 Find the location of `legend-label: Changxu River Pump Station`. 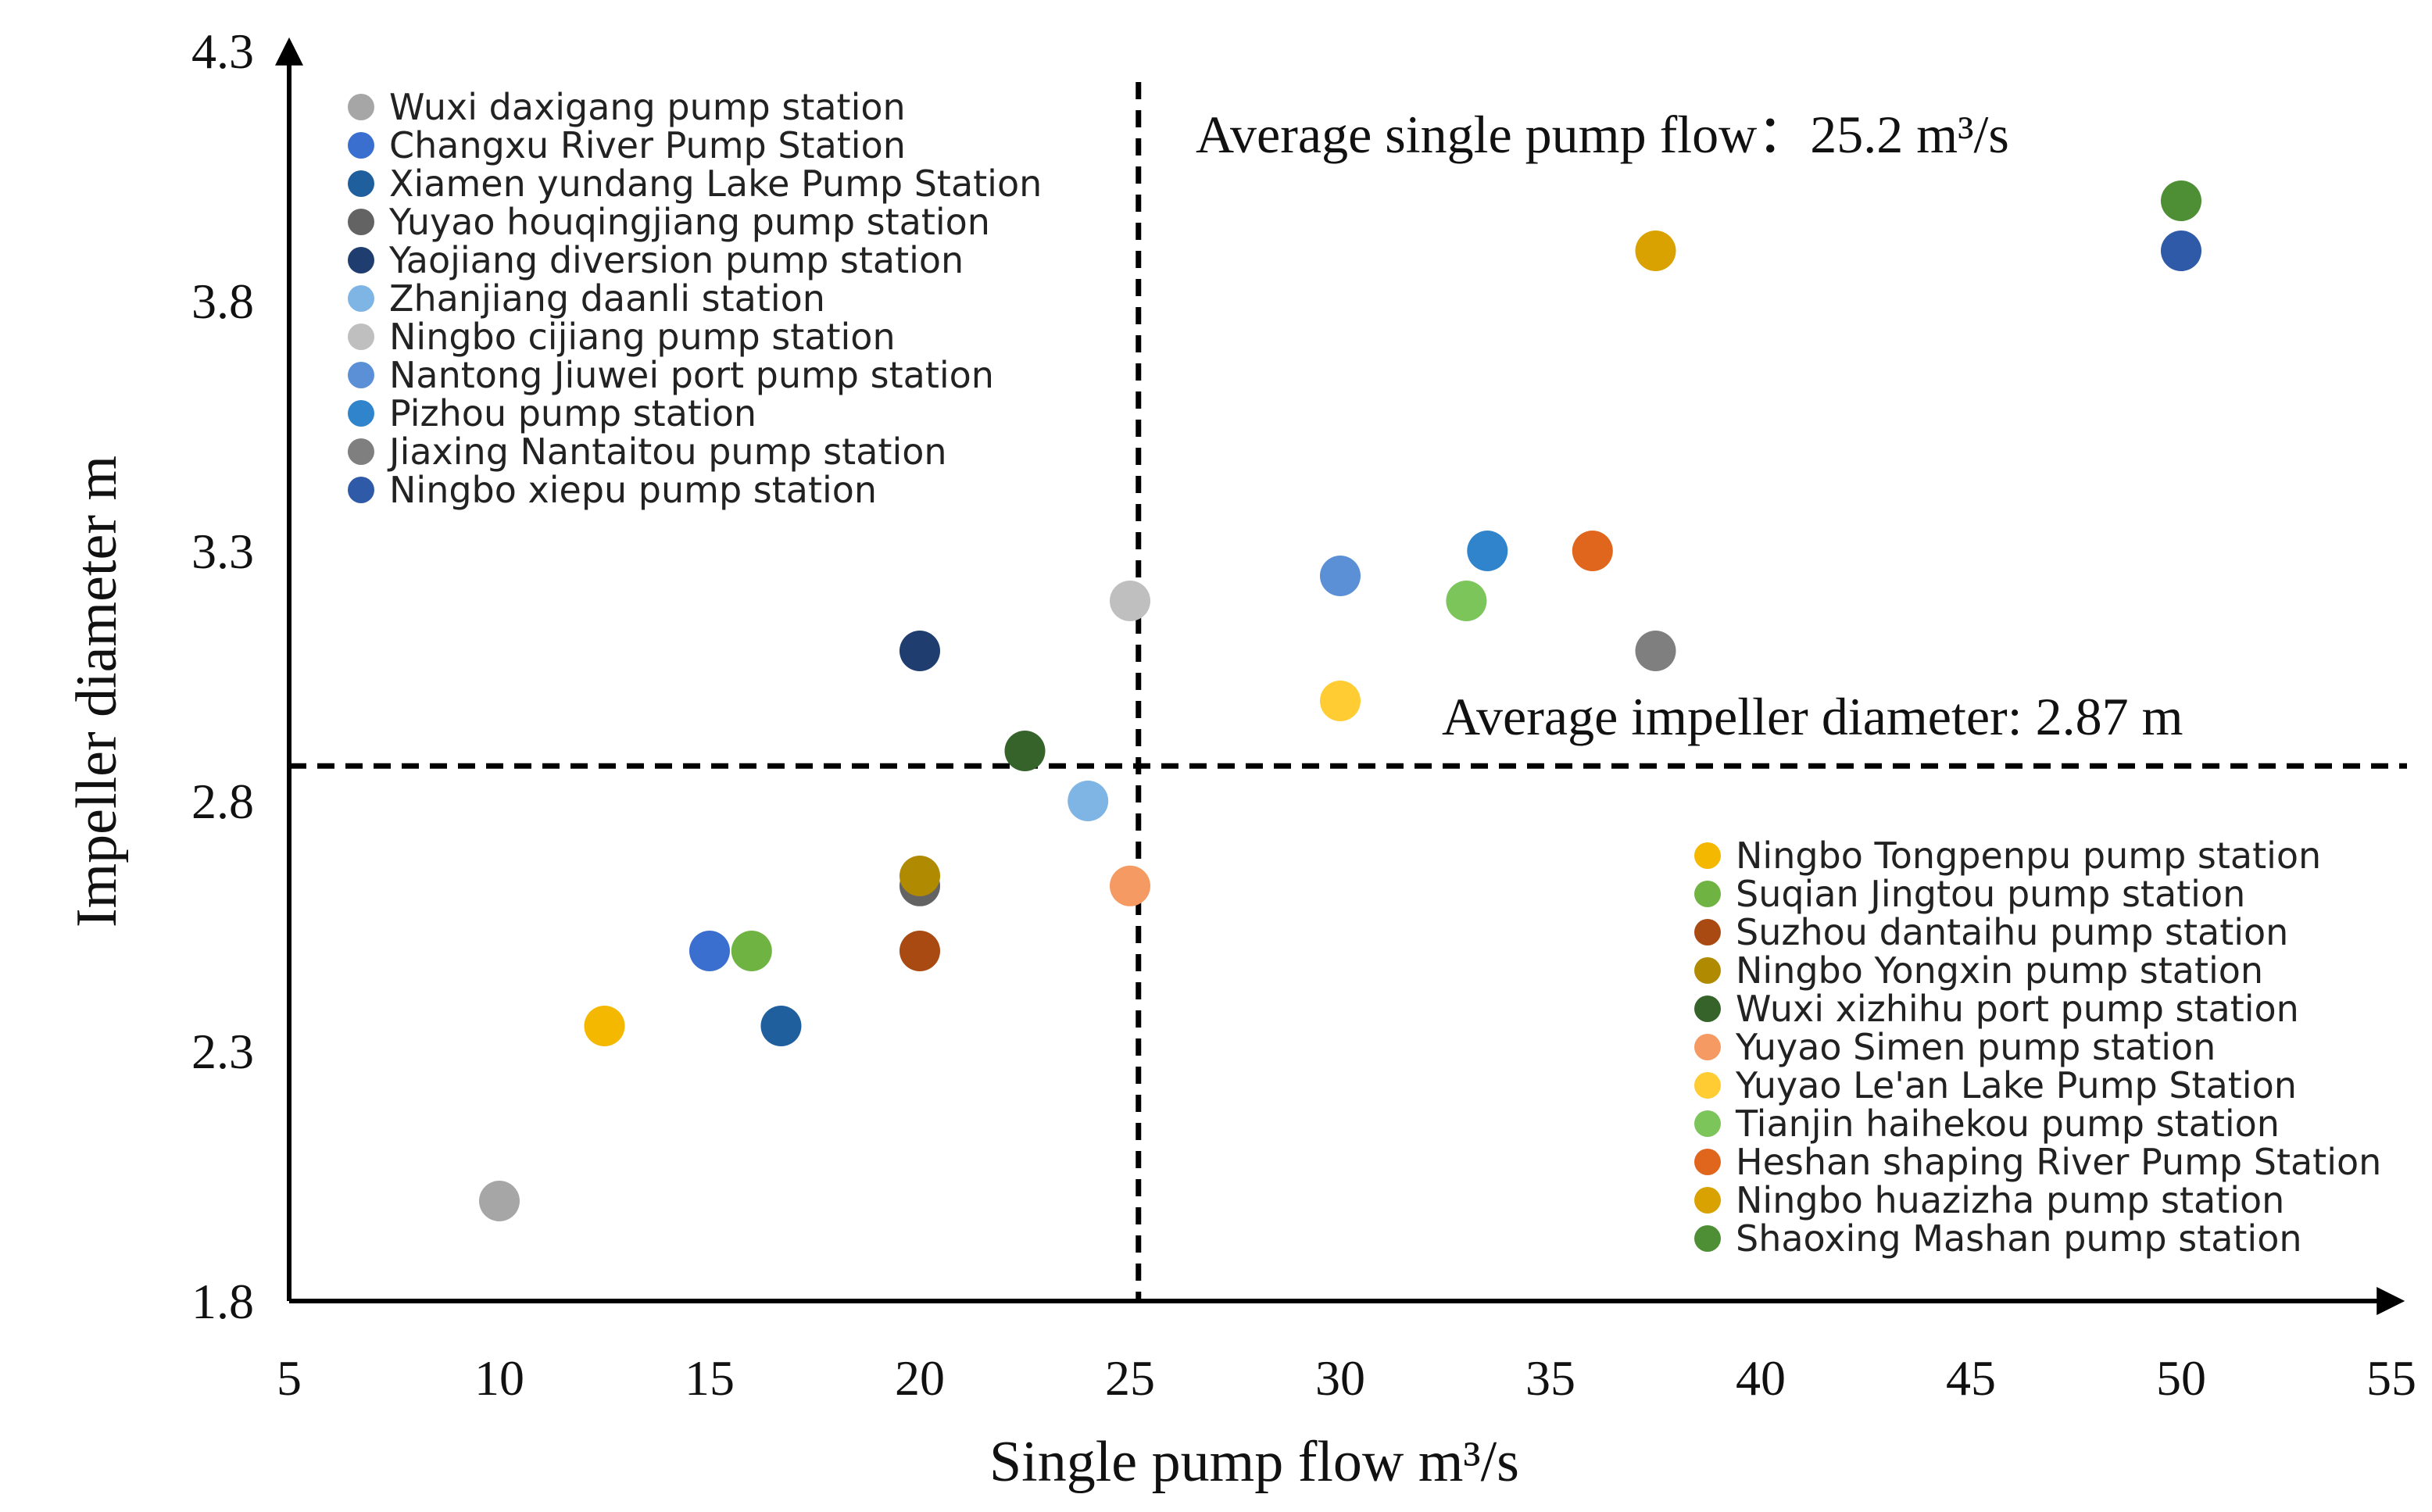

legend-label: Changxu River Pump Station is located at coordinates (647, 145).